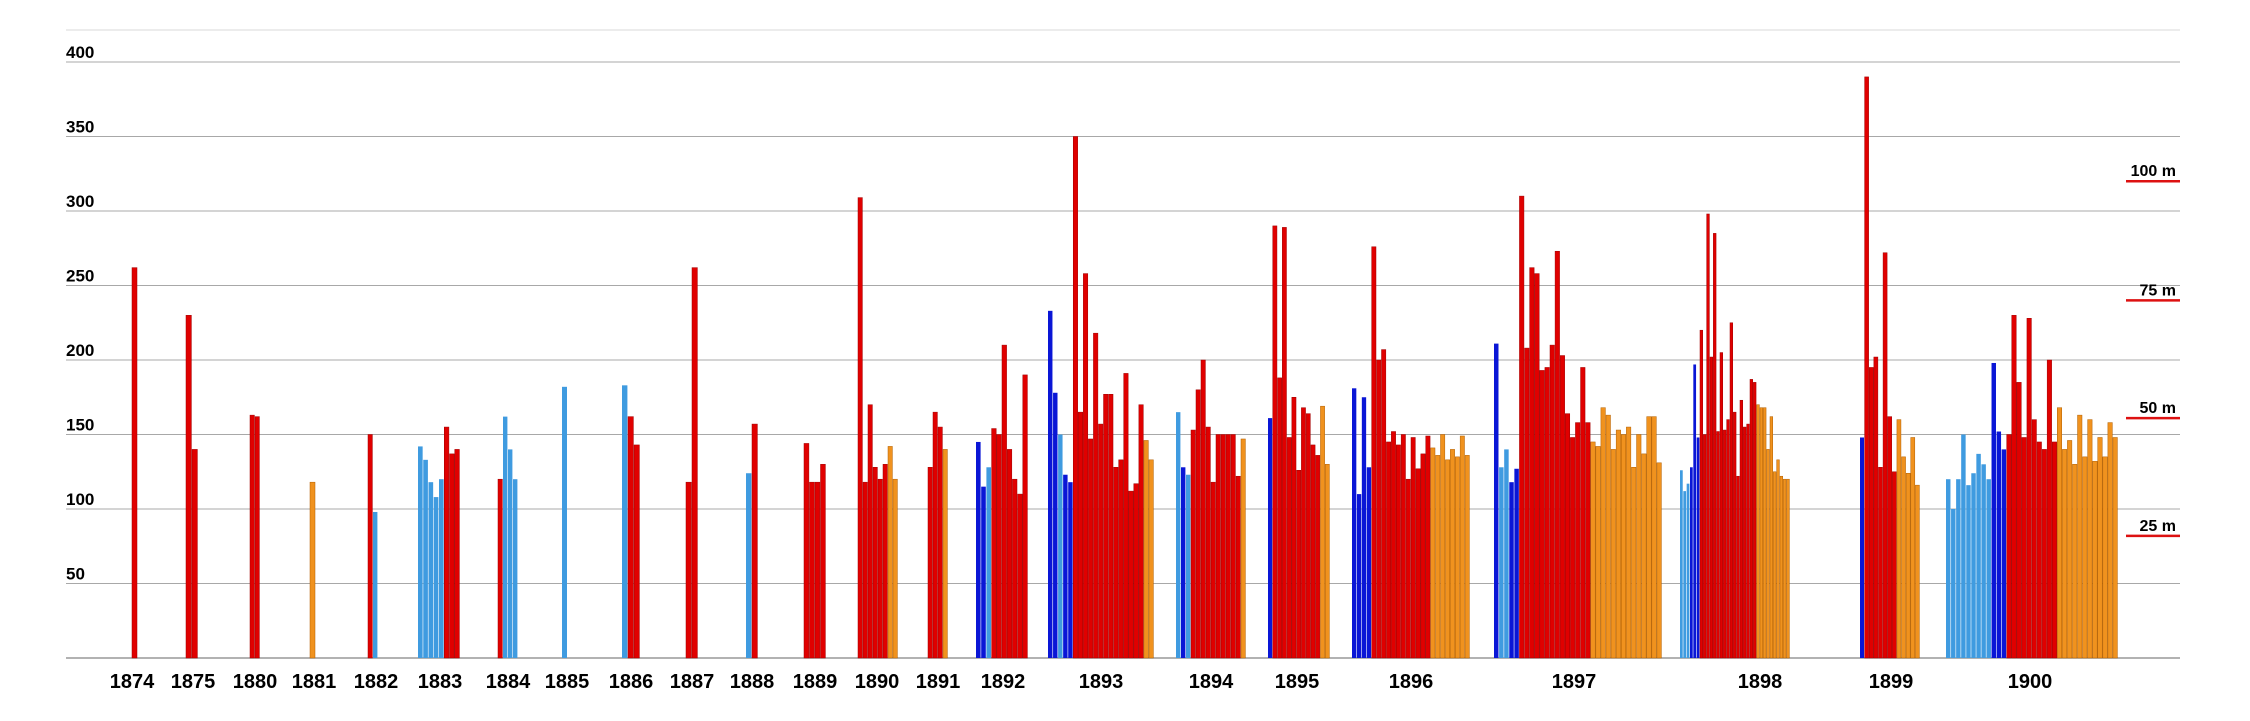 This screenshot has width=2250, height=721. Describe the element at coordinates (80, 350) in the screenshot. I see `y-tick-label: 200` at that location.